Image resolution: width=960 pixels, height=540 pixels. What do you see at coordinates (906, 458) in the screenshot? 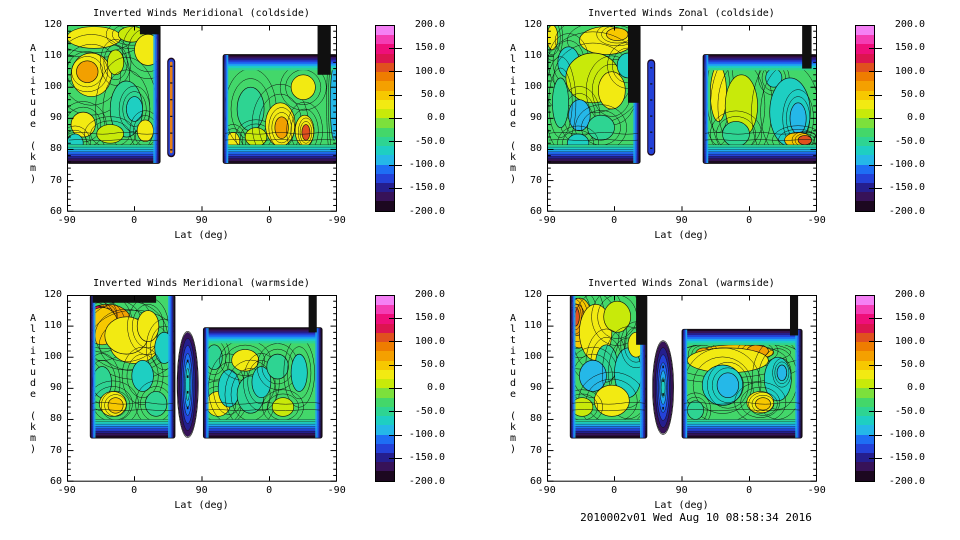
I see `colorbar-tick-label: -150.0` at bounding box center [906, 458].